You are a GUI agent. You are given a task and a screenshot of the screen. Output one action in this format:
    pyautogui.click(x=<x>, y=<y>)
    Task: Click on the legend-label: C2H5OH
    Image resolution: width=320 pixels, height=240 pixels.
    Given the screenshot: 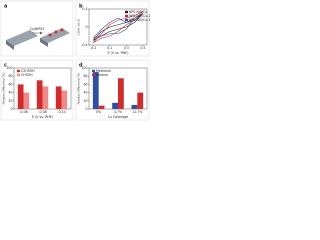 What is the action you would take?
    pyautogui.click(x=28, y=71)
    